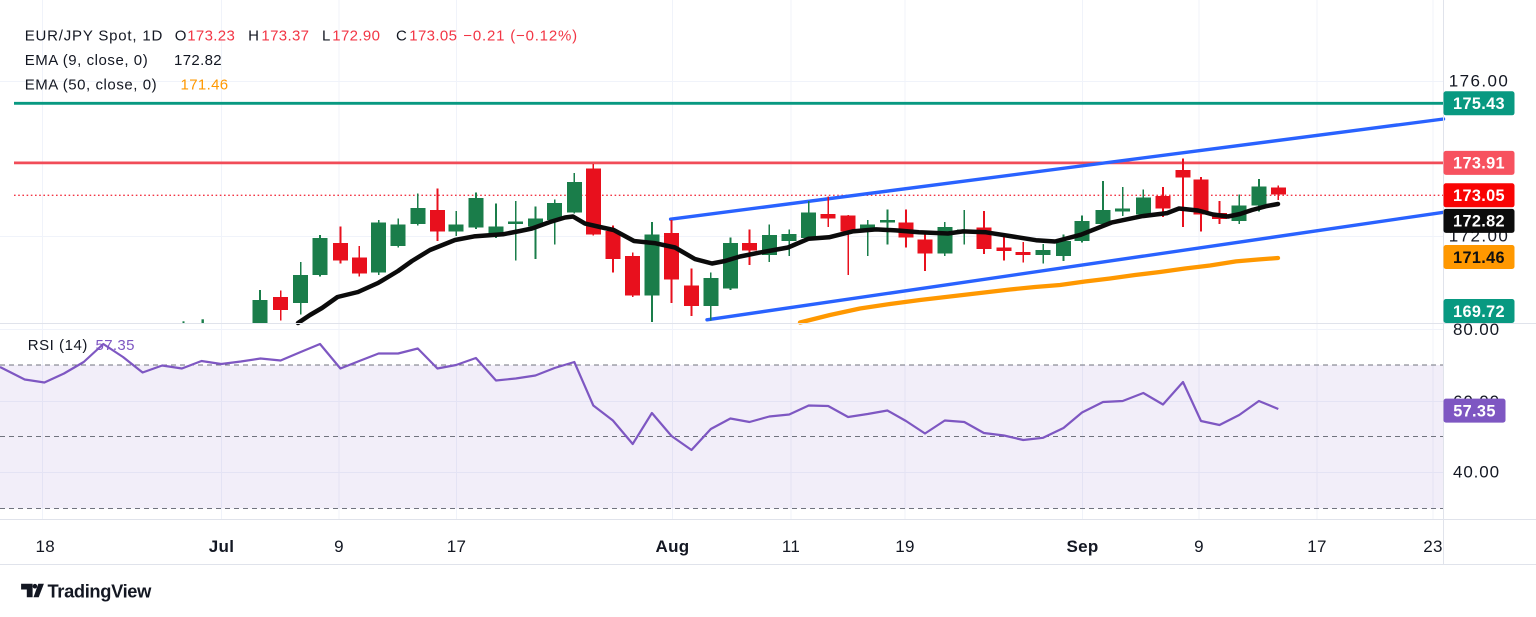 The image size is (1536, 617). What do you see at coordinates (401, 36) in the screenshot?
I see `svg-text: C` at bounding box center [401, 36].